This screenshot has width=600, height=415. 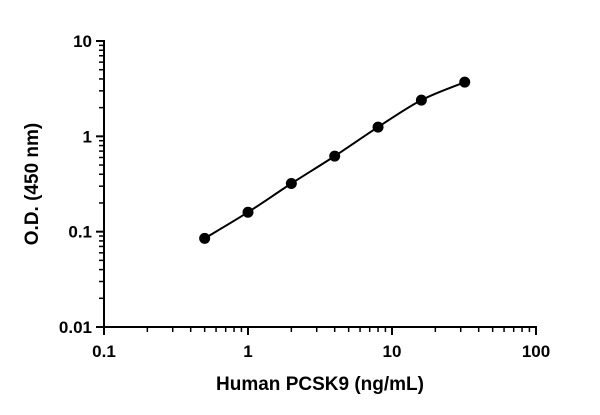 What do you see at coordinates (321, 351) in the screenshot?
I see `x-axis-tick-labels: 0.1 1 10 100` at bounding box center [321, 351].